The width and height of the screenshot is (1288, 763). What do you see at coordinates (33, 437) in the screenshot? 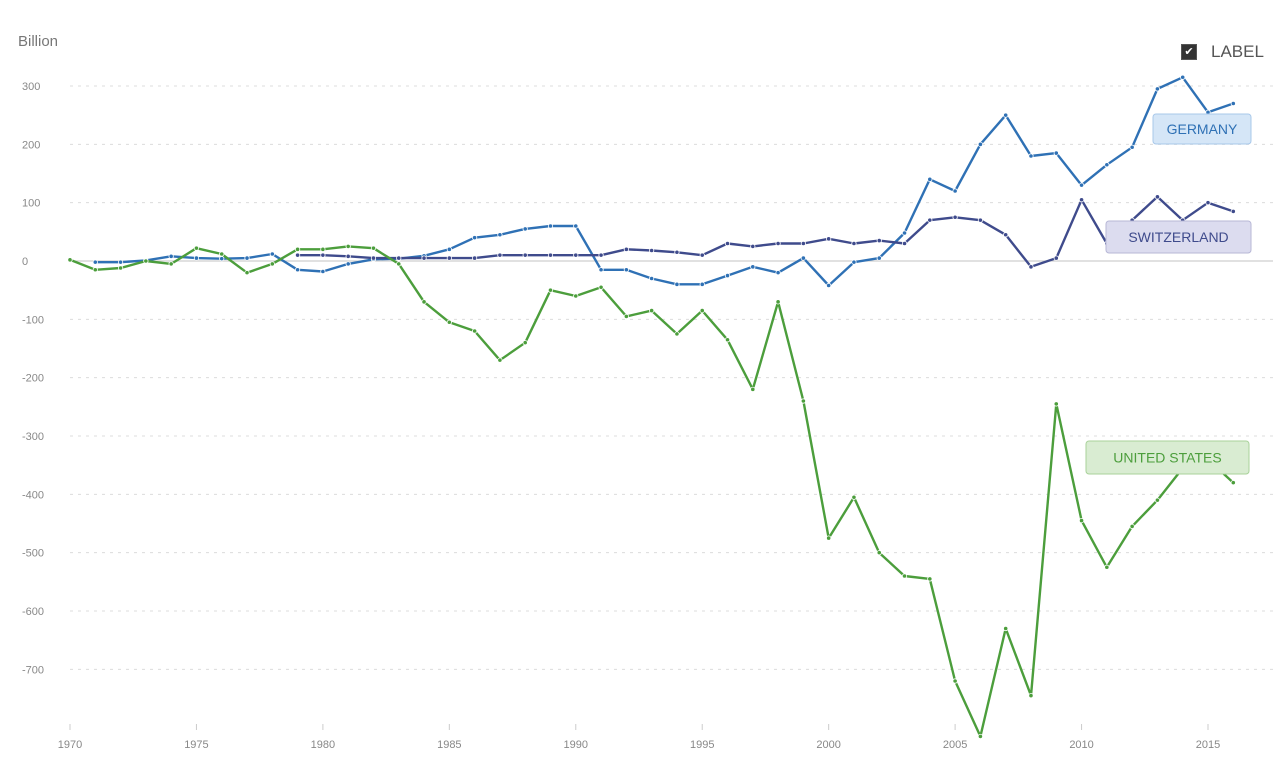
I see `y-tick-label: -300` at bounding box center [33, 437].